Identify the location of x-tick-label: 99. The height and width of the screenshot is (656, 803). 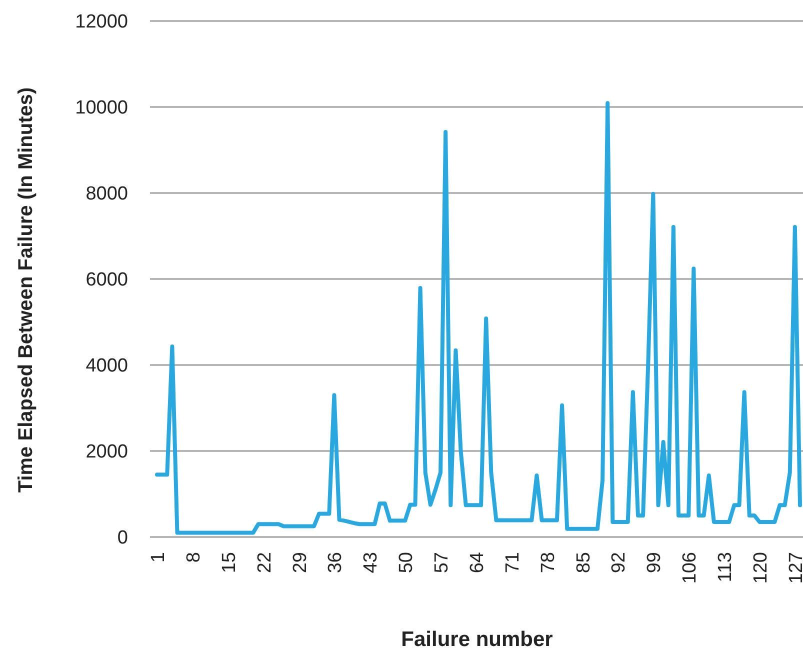
(655, 563).